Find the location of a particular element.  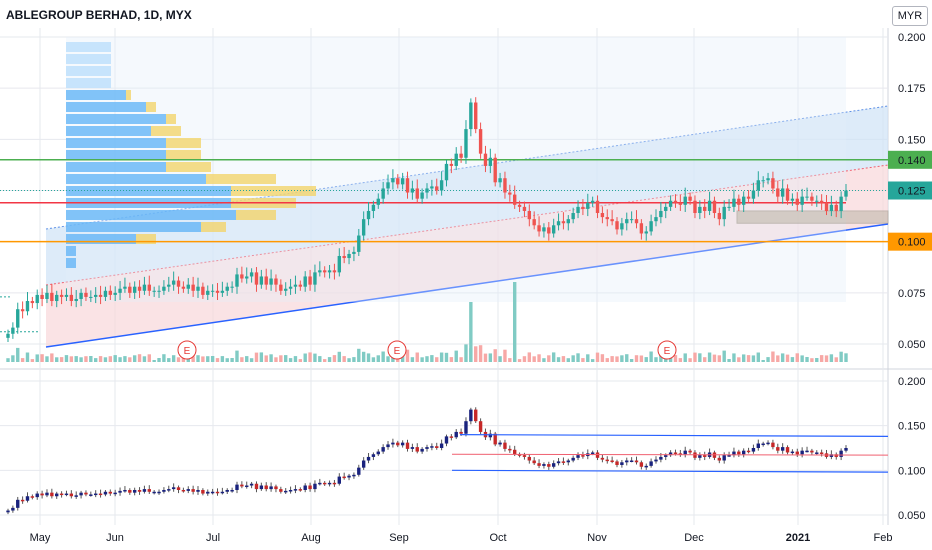

earnings-event-label: E is located at coordinates (397, 351).